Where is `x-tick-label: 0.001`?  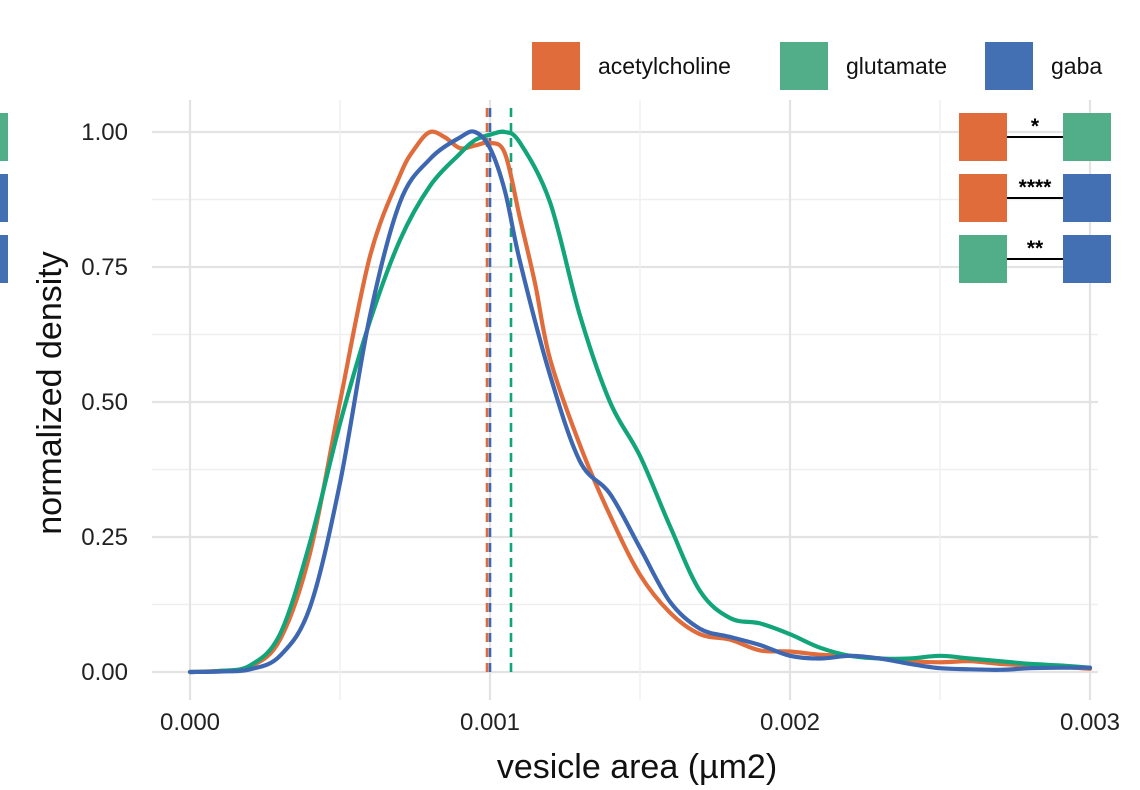
x-tick-label: 0.001 is located at coordinates (490, 722).